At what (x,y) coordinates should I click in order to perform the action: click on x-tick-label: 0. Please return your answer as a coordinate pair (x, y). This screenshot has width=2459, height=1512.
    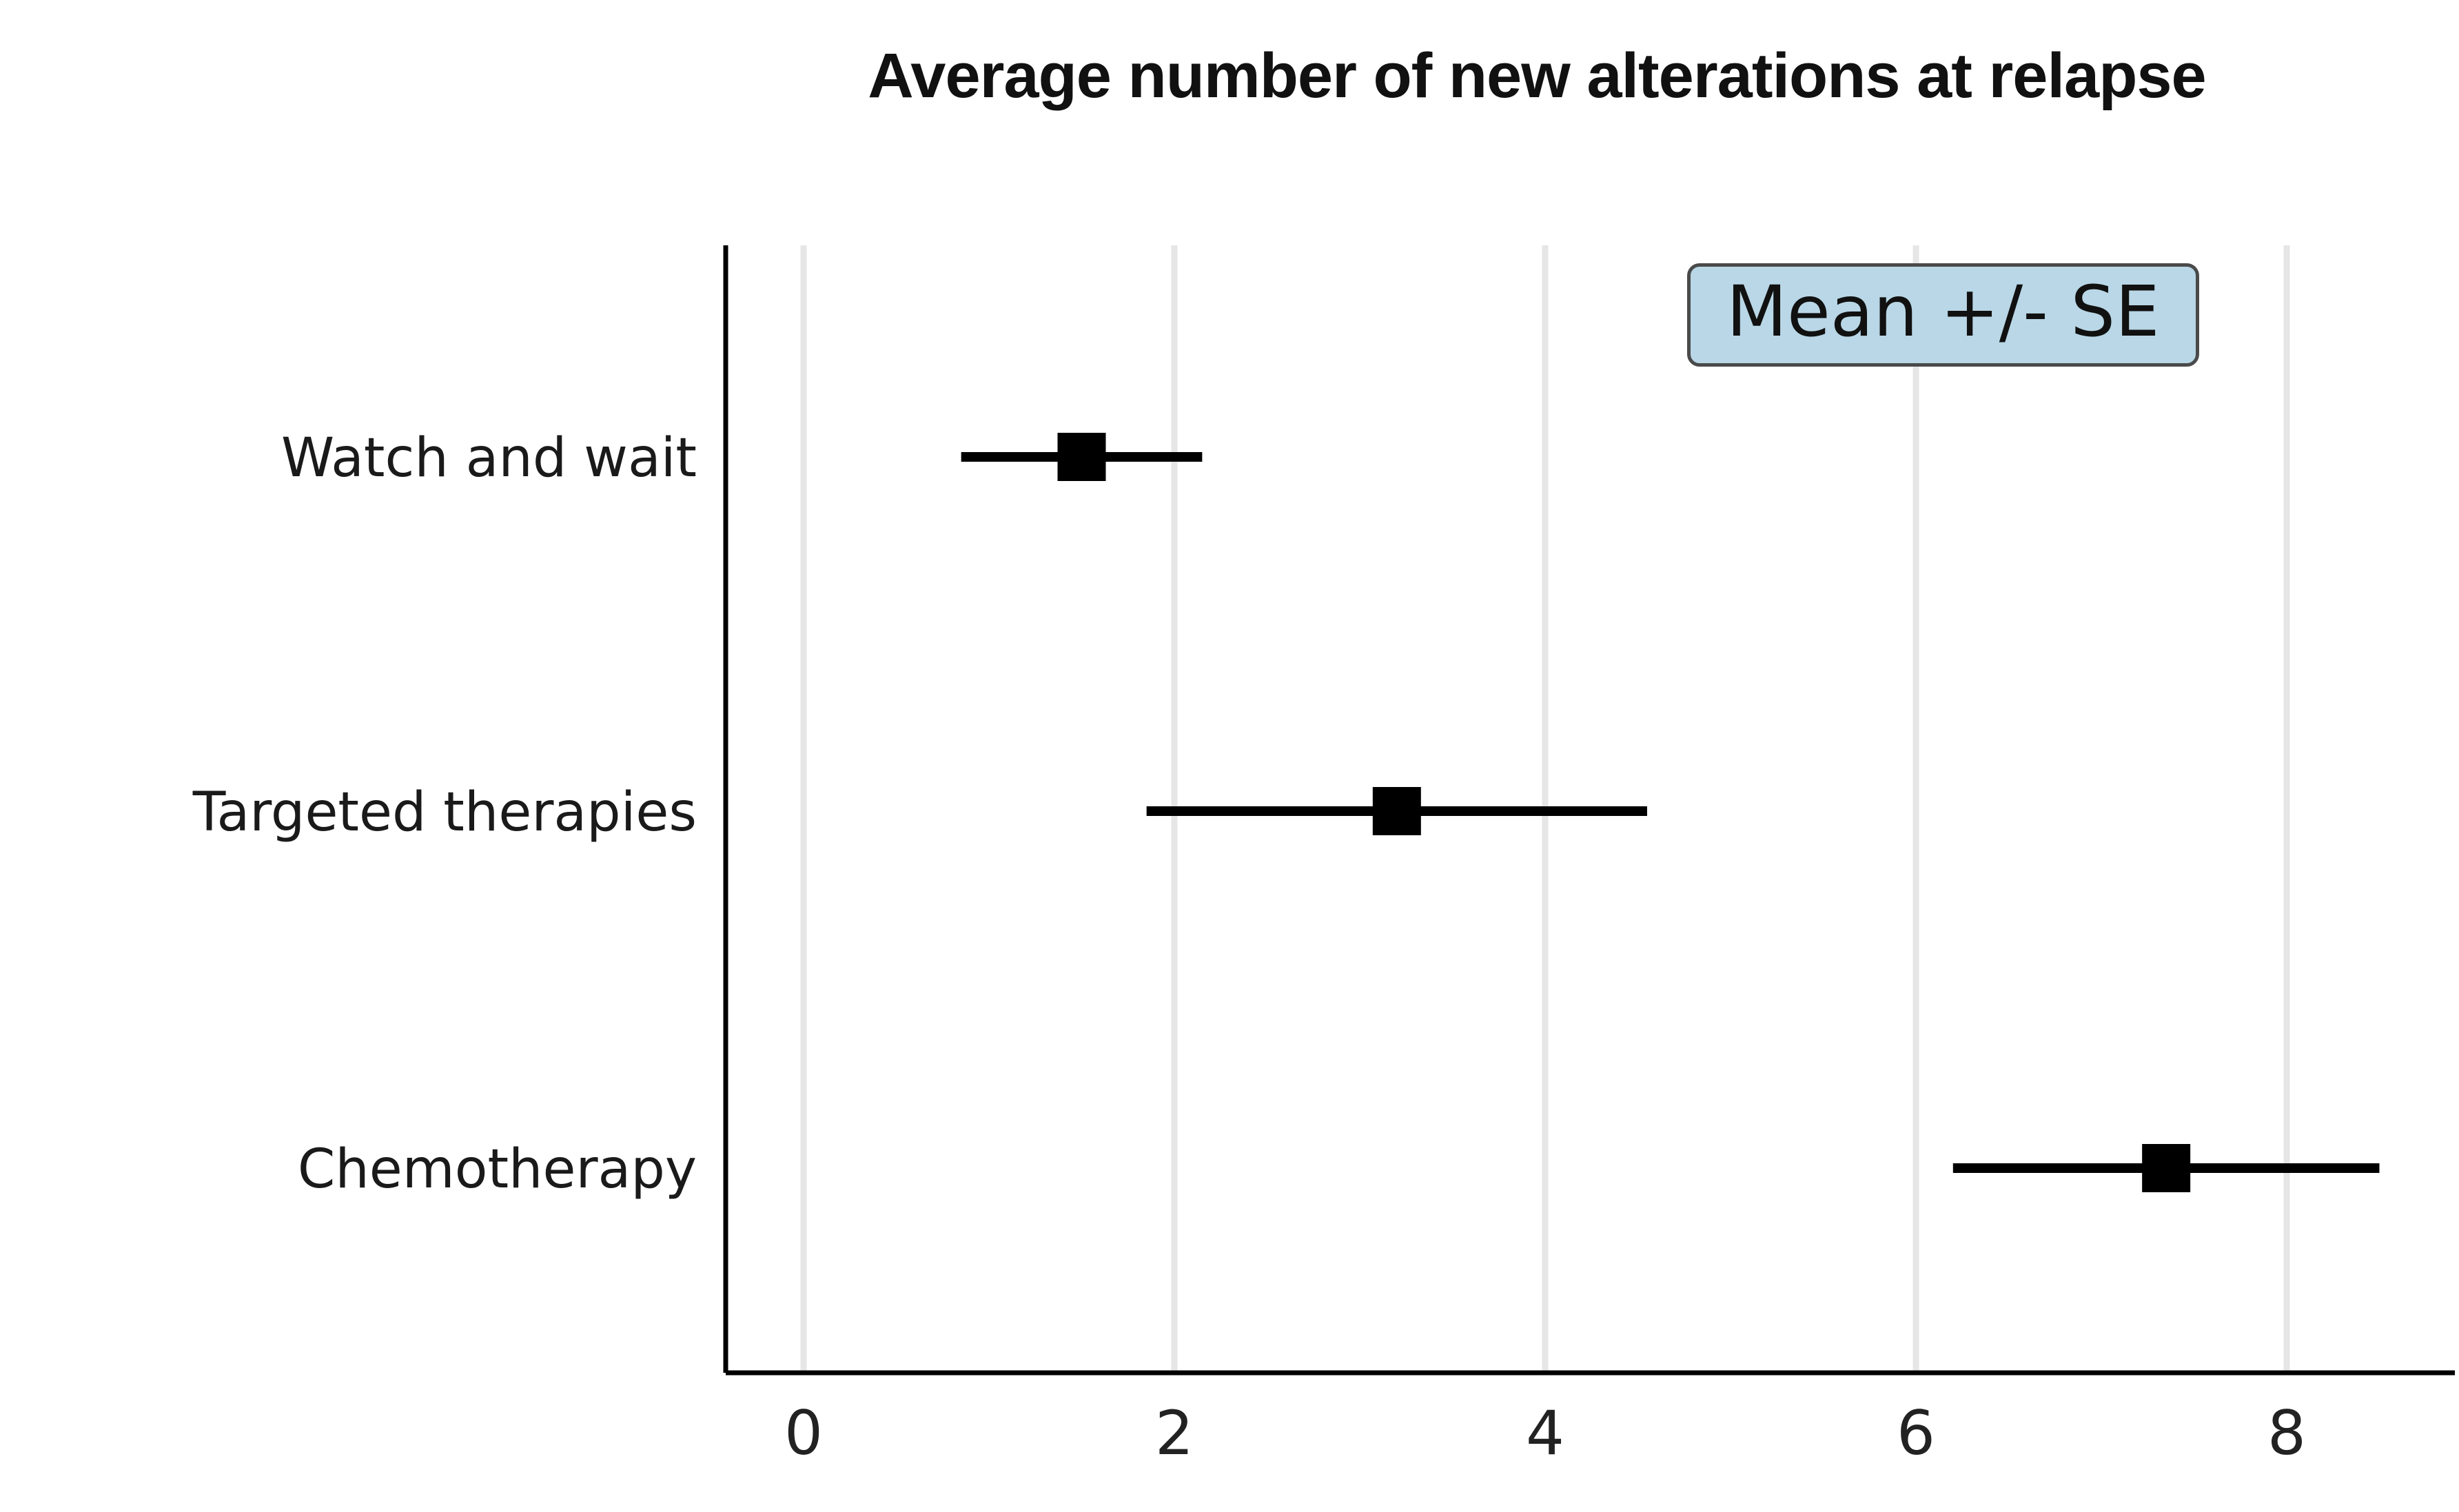
    Looking at the image, I should click on (803, 1433).